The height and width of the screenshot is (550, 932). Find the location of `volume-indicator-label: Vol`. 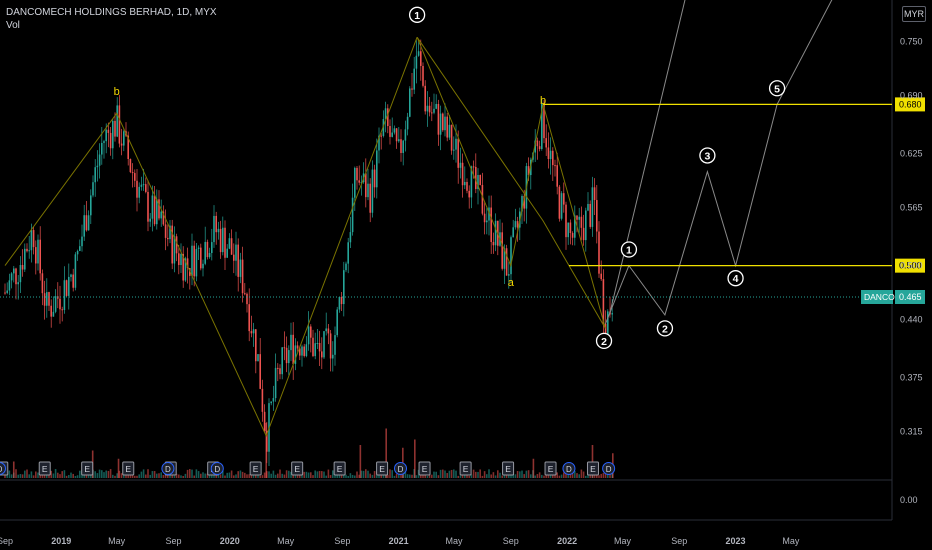

volume-indicator-label: Vol is located at coordinates (13, 25).